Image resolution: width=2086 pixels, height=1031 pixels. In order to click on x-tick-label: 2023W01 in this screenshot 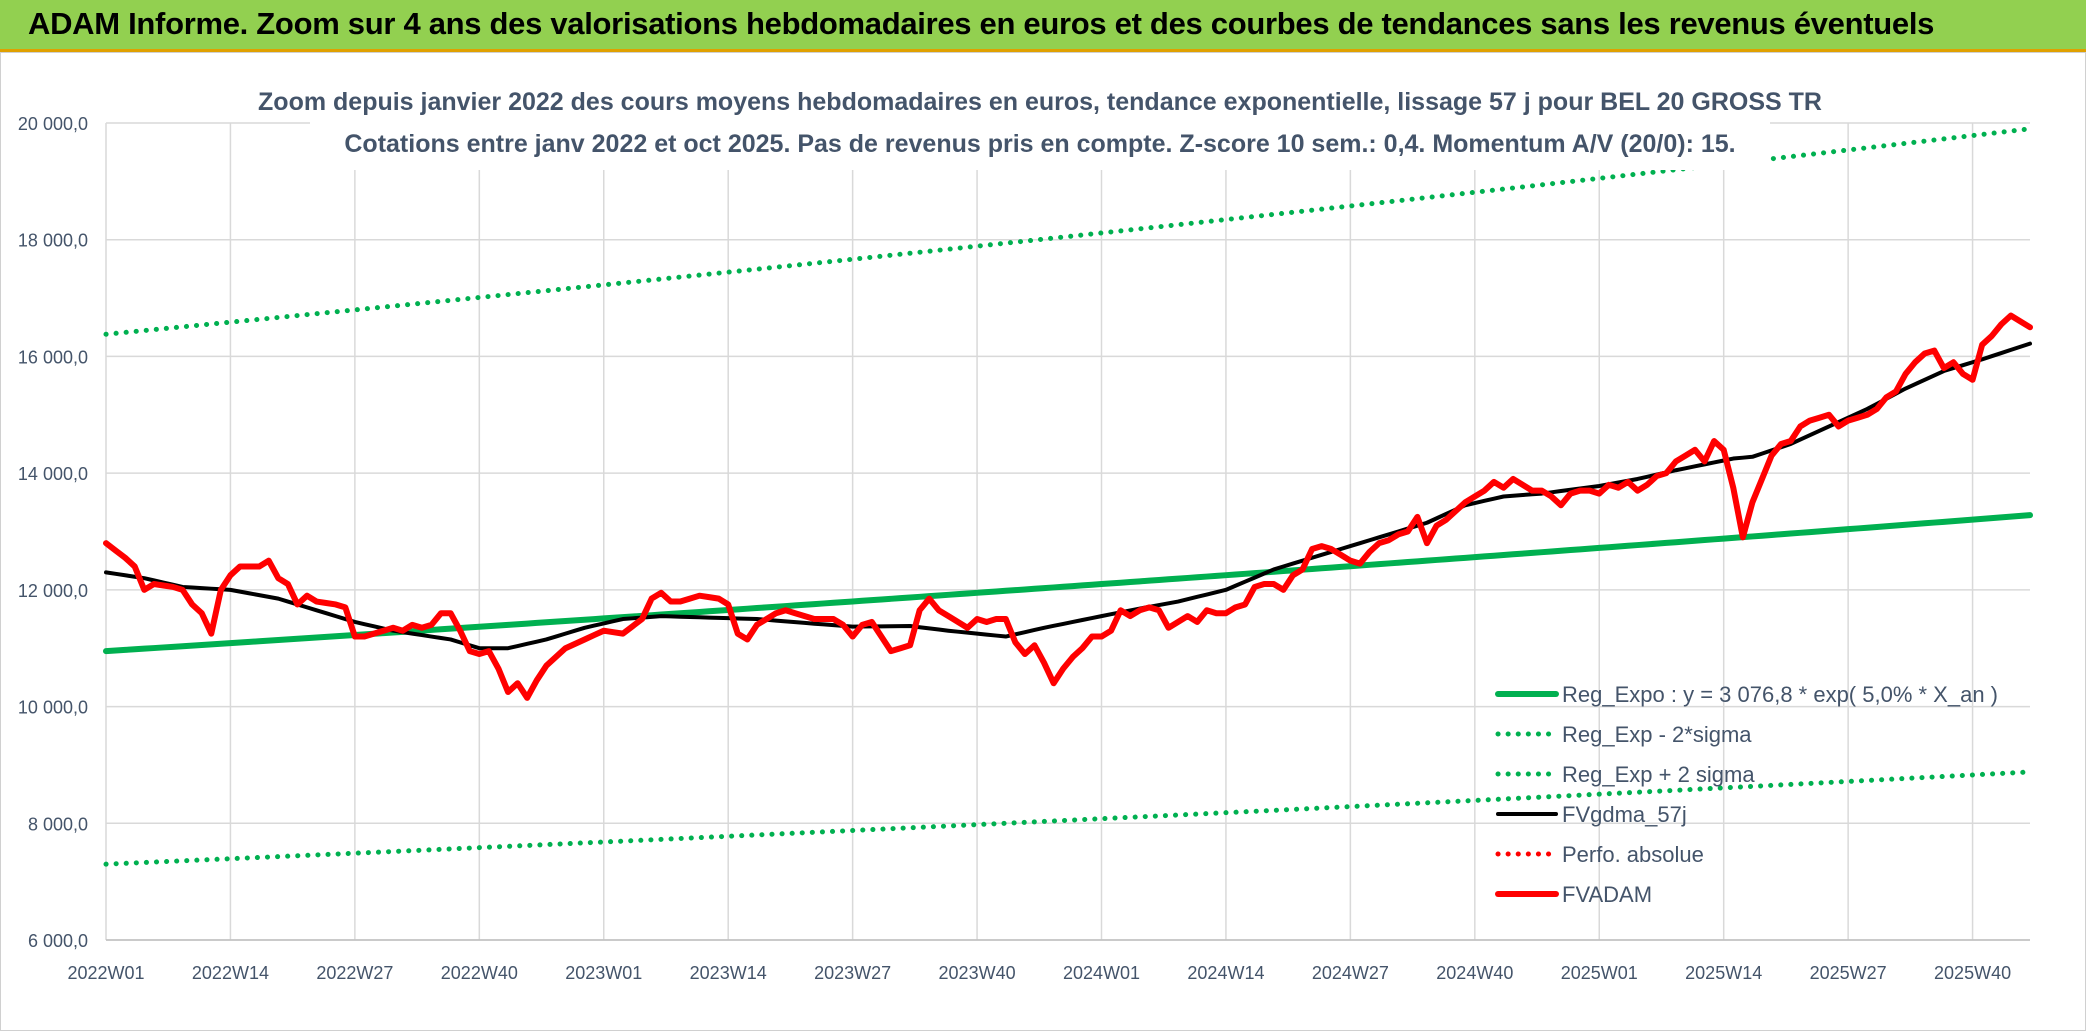, I will do `click(603, 973)`.